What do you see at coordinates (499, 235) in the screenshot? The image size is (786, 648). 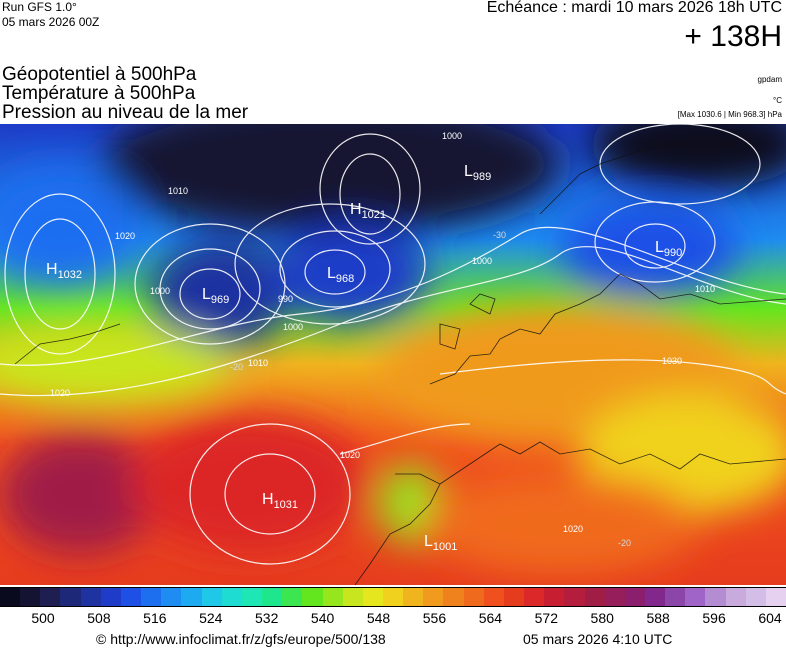 I see `temperature-label: -30` at bounding box center [499, 235].